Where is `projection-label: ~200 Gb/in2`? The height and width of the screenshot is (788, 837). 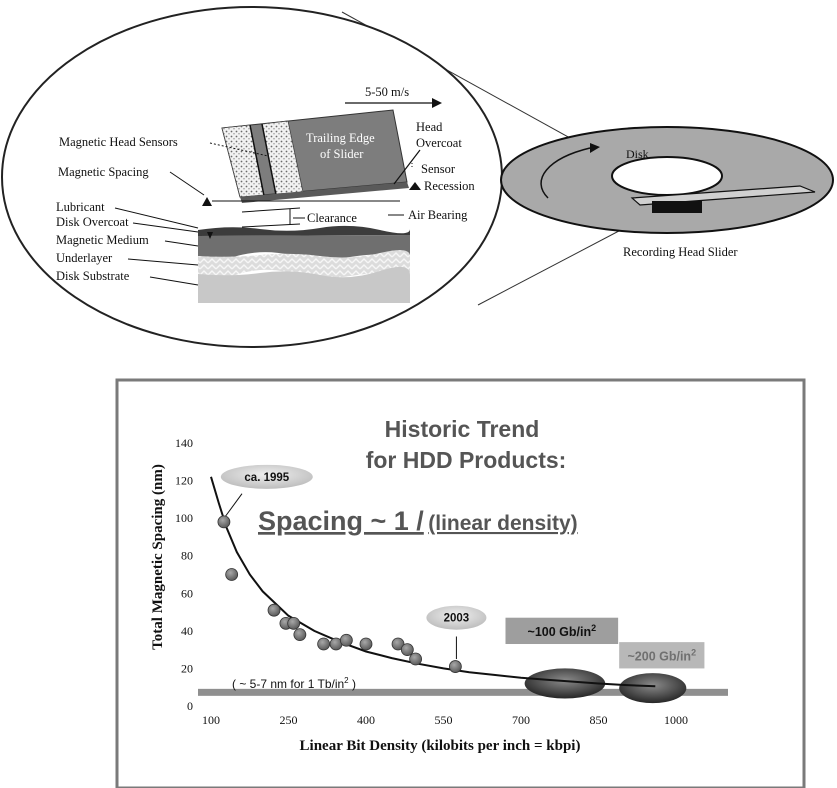 projection-label: ~200 Gb/in2 is located at coordinates (661, 655).